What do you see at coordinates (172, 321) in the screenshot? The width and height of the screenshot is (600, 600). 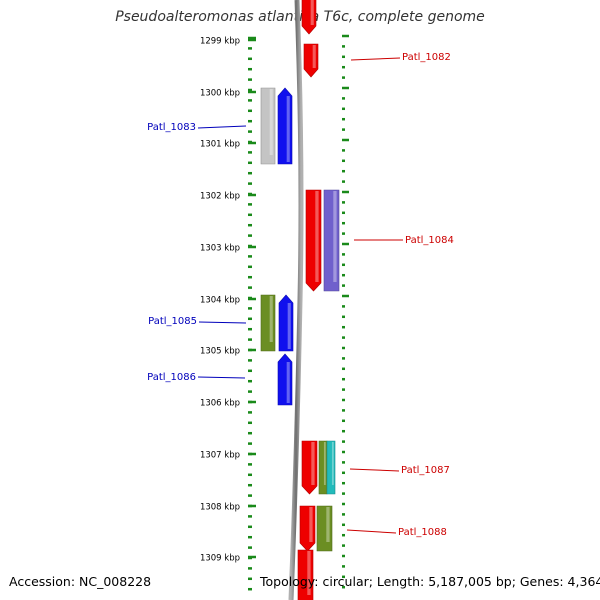 I see `gene-name: Patl_1085` at bounding box center [172, 321].